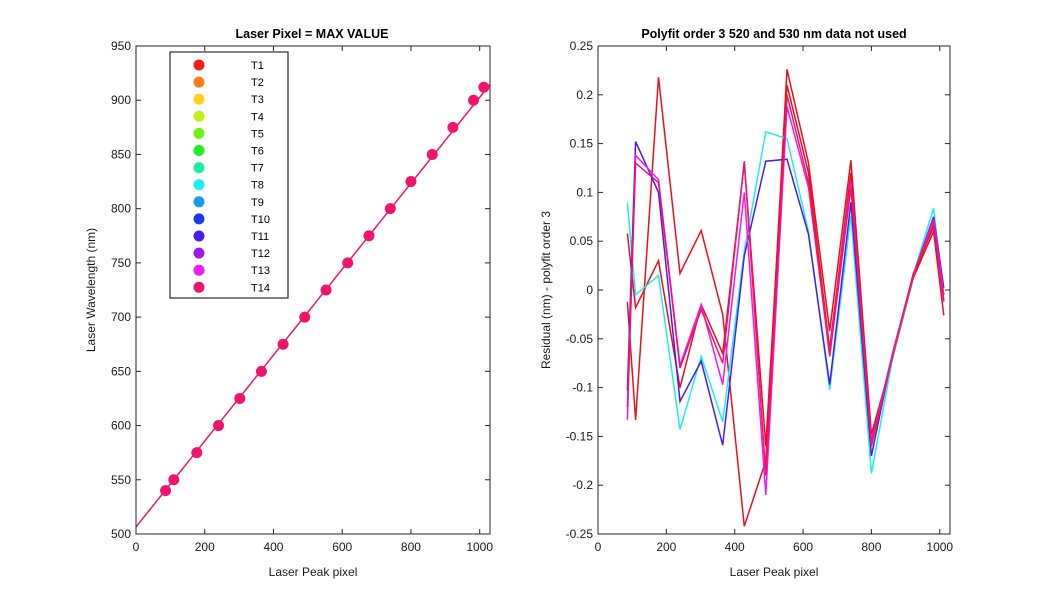 This screenshot has width=1050, height=600. Describe the element at coordinates (939, 547) in the screenshot. I see `right-x-tick-label: 1000` at that location.